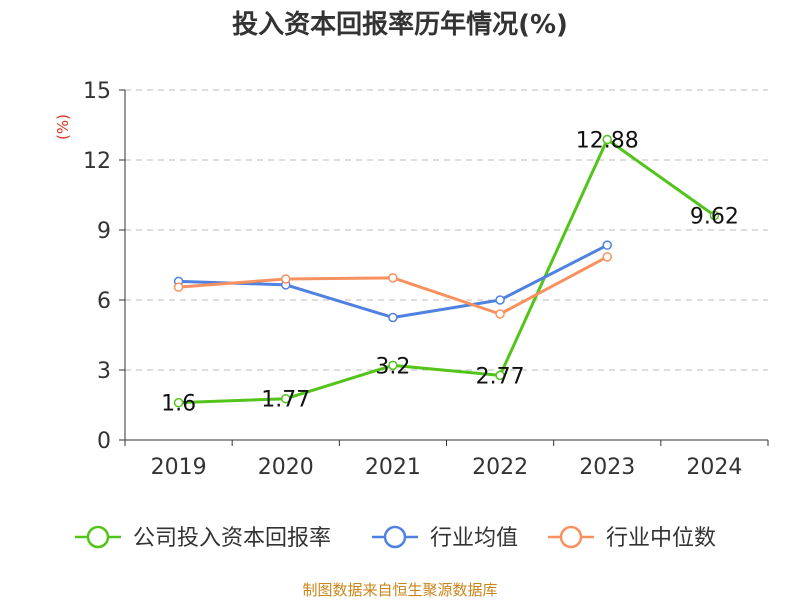 The height and width of the screenshot is (600, 800). What do you see at coordinates (97, 161) in the screenshot?
I see `y-tick-label: 12` at bounding box center [97, 161].